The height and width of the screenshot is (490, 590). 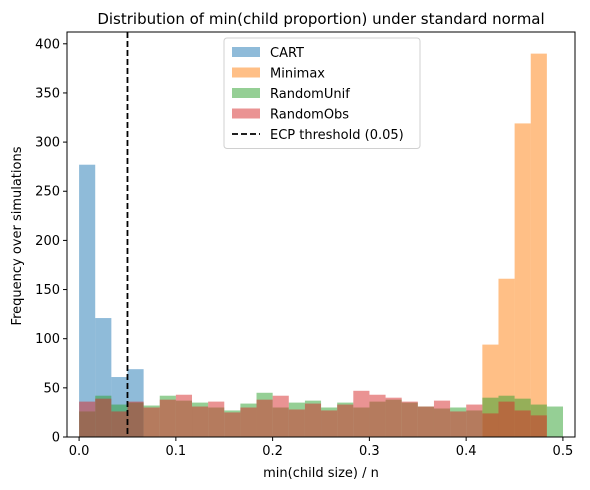 I want to click on legend-swatch-randomunif, so click(x=246, y=93).